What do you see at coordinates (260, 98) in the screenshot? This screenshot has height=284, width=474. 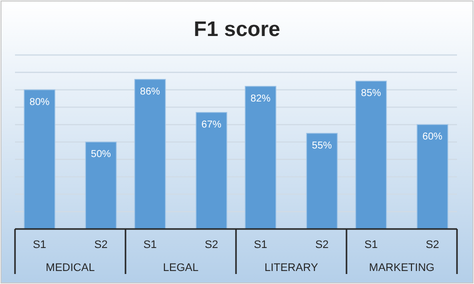 I see `data-label: 82%` at bounding box center [260, 98].